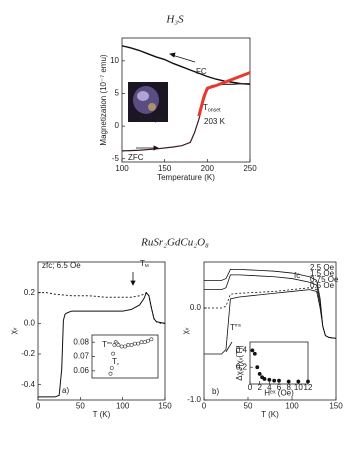 This screenshot has width=349, height=451. What do you see at coordinates (308, 387) in the screenshot?
I see `x-tick-label: 12` at bounding box center [308, 387].